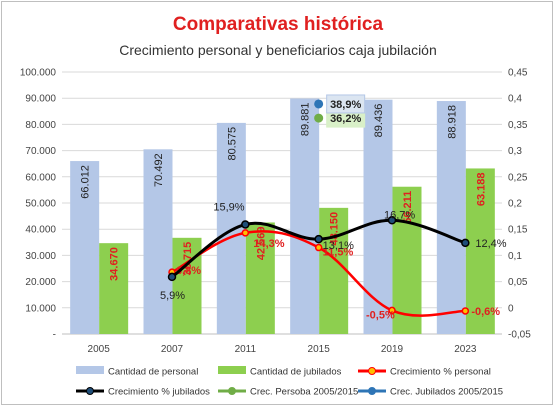 The image size is (556, 408). What do you see at coordinates (515, 99) in the screenshot?
I see `y-right-tick-label: 0,4` at bounding box center [515, 99].